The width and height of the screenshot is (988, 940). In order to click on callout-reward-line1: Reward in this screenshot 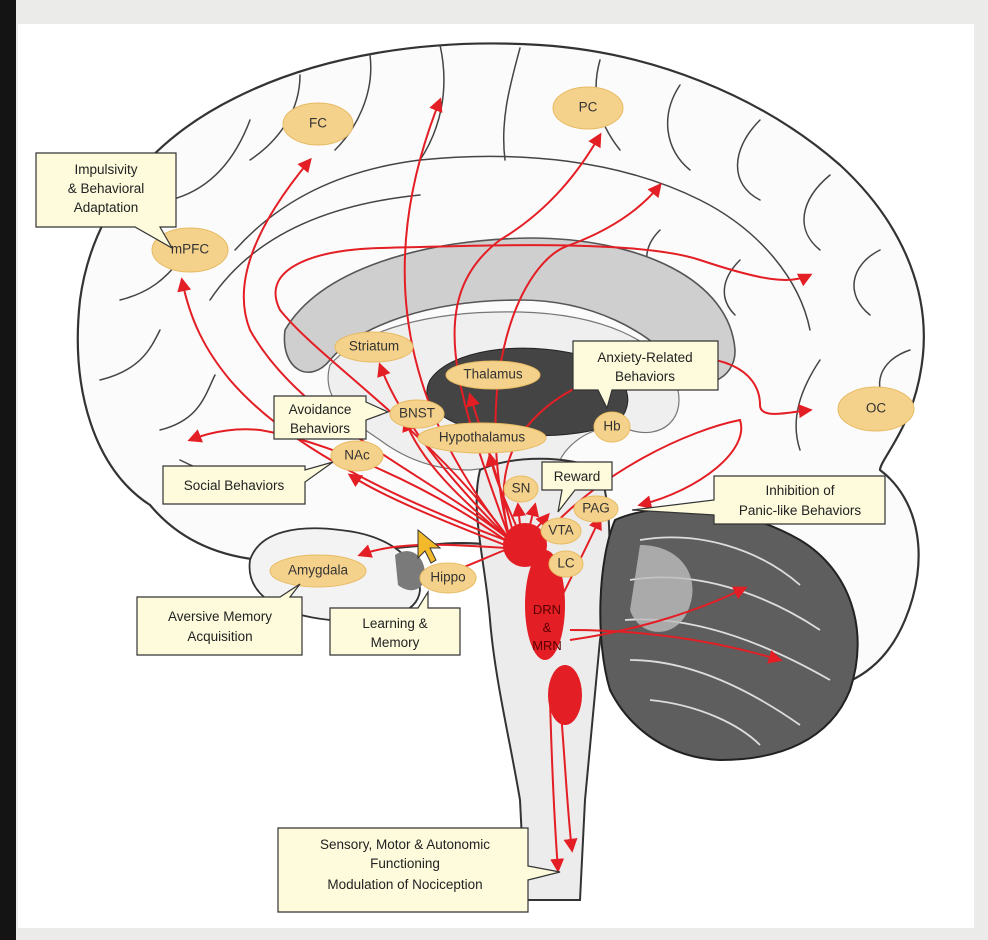, I will do `click(577, 476)`.